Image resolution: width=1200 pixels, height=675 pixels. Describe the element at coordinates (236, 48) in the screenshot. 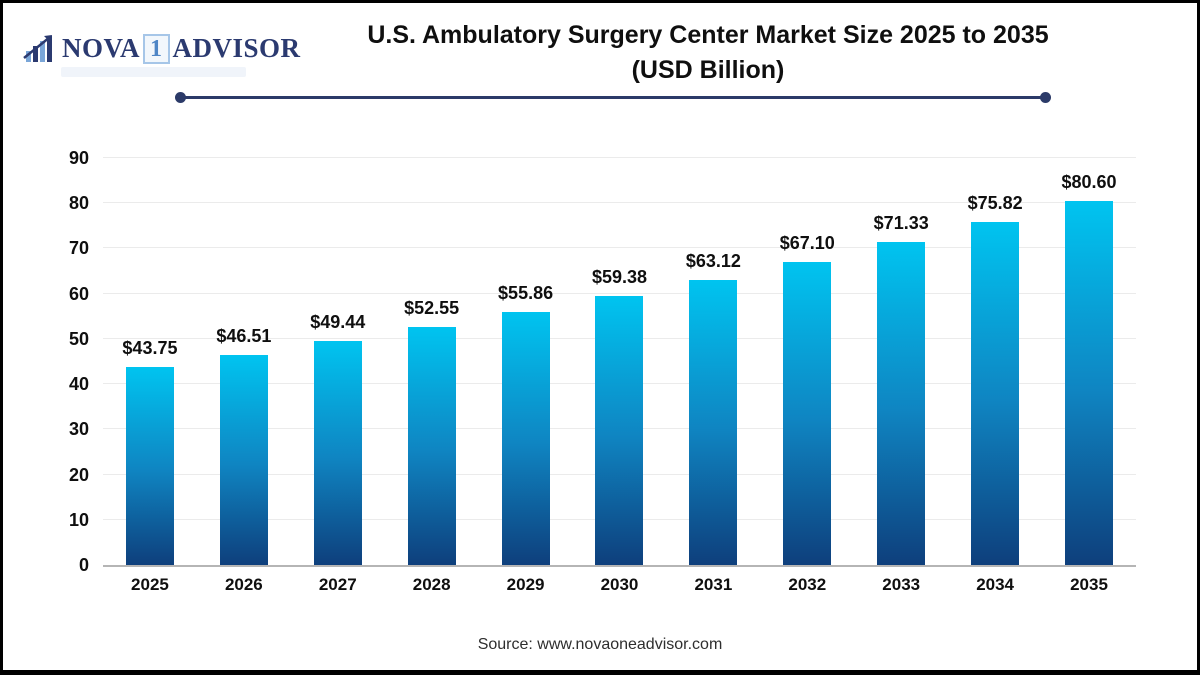

I see `logo-text-advisor: ADVISOR` at that location.